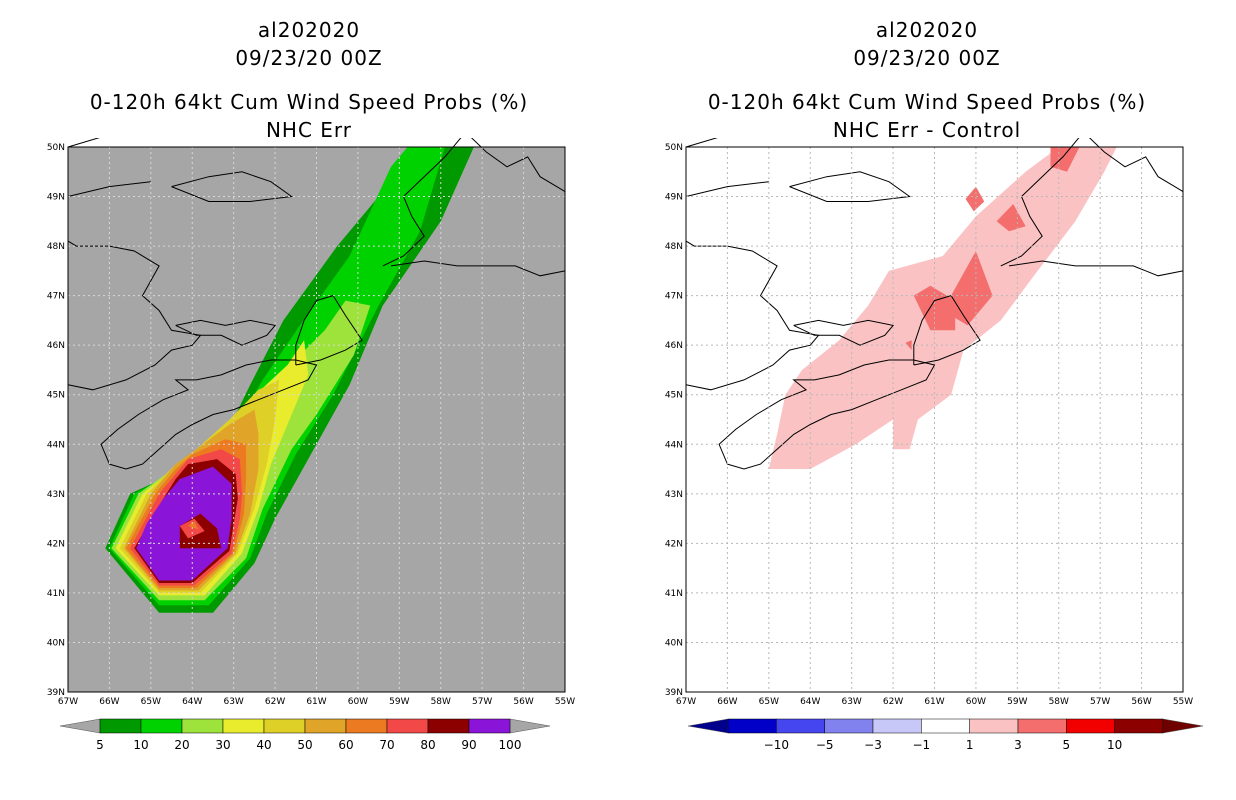 This screenshot has height=800, width=1236. What do you see at coordinates (427, 745) in the screenshot?
I see `colorbar-label: 80` at bounding box center [427, 745].